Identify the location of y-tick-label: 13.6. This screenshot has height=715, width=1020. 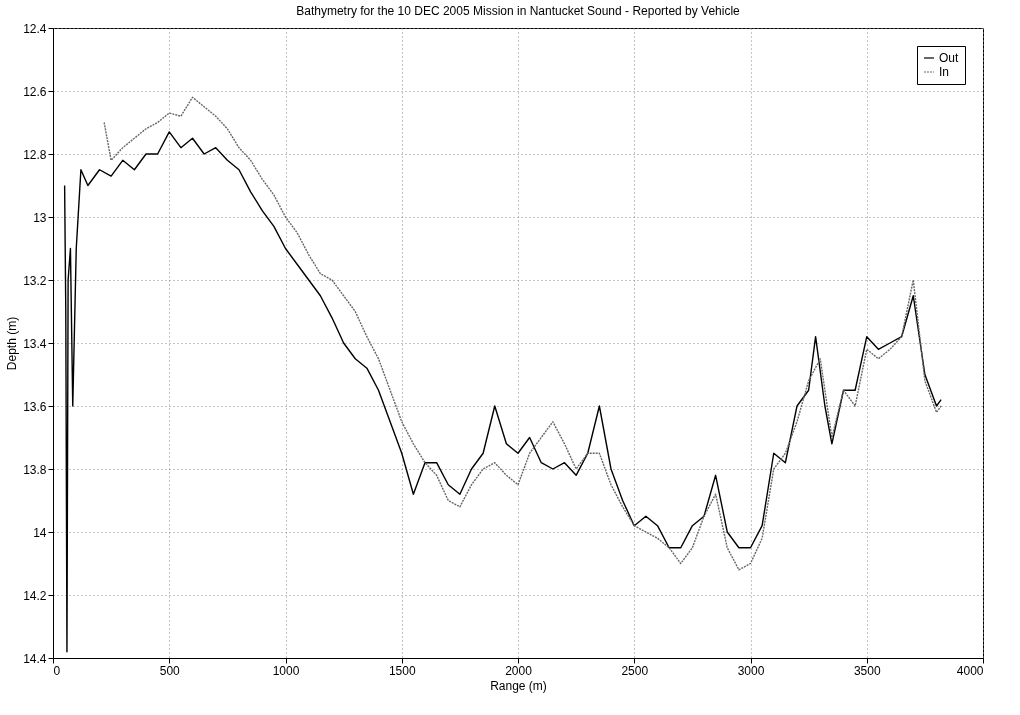
(35, 406).